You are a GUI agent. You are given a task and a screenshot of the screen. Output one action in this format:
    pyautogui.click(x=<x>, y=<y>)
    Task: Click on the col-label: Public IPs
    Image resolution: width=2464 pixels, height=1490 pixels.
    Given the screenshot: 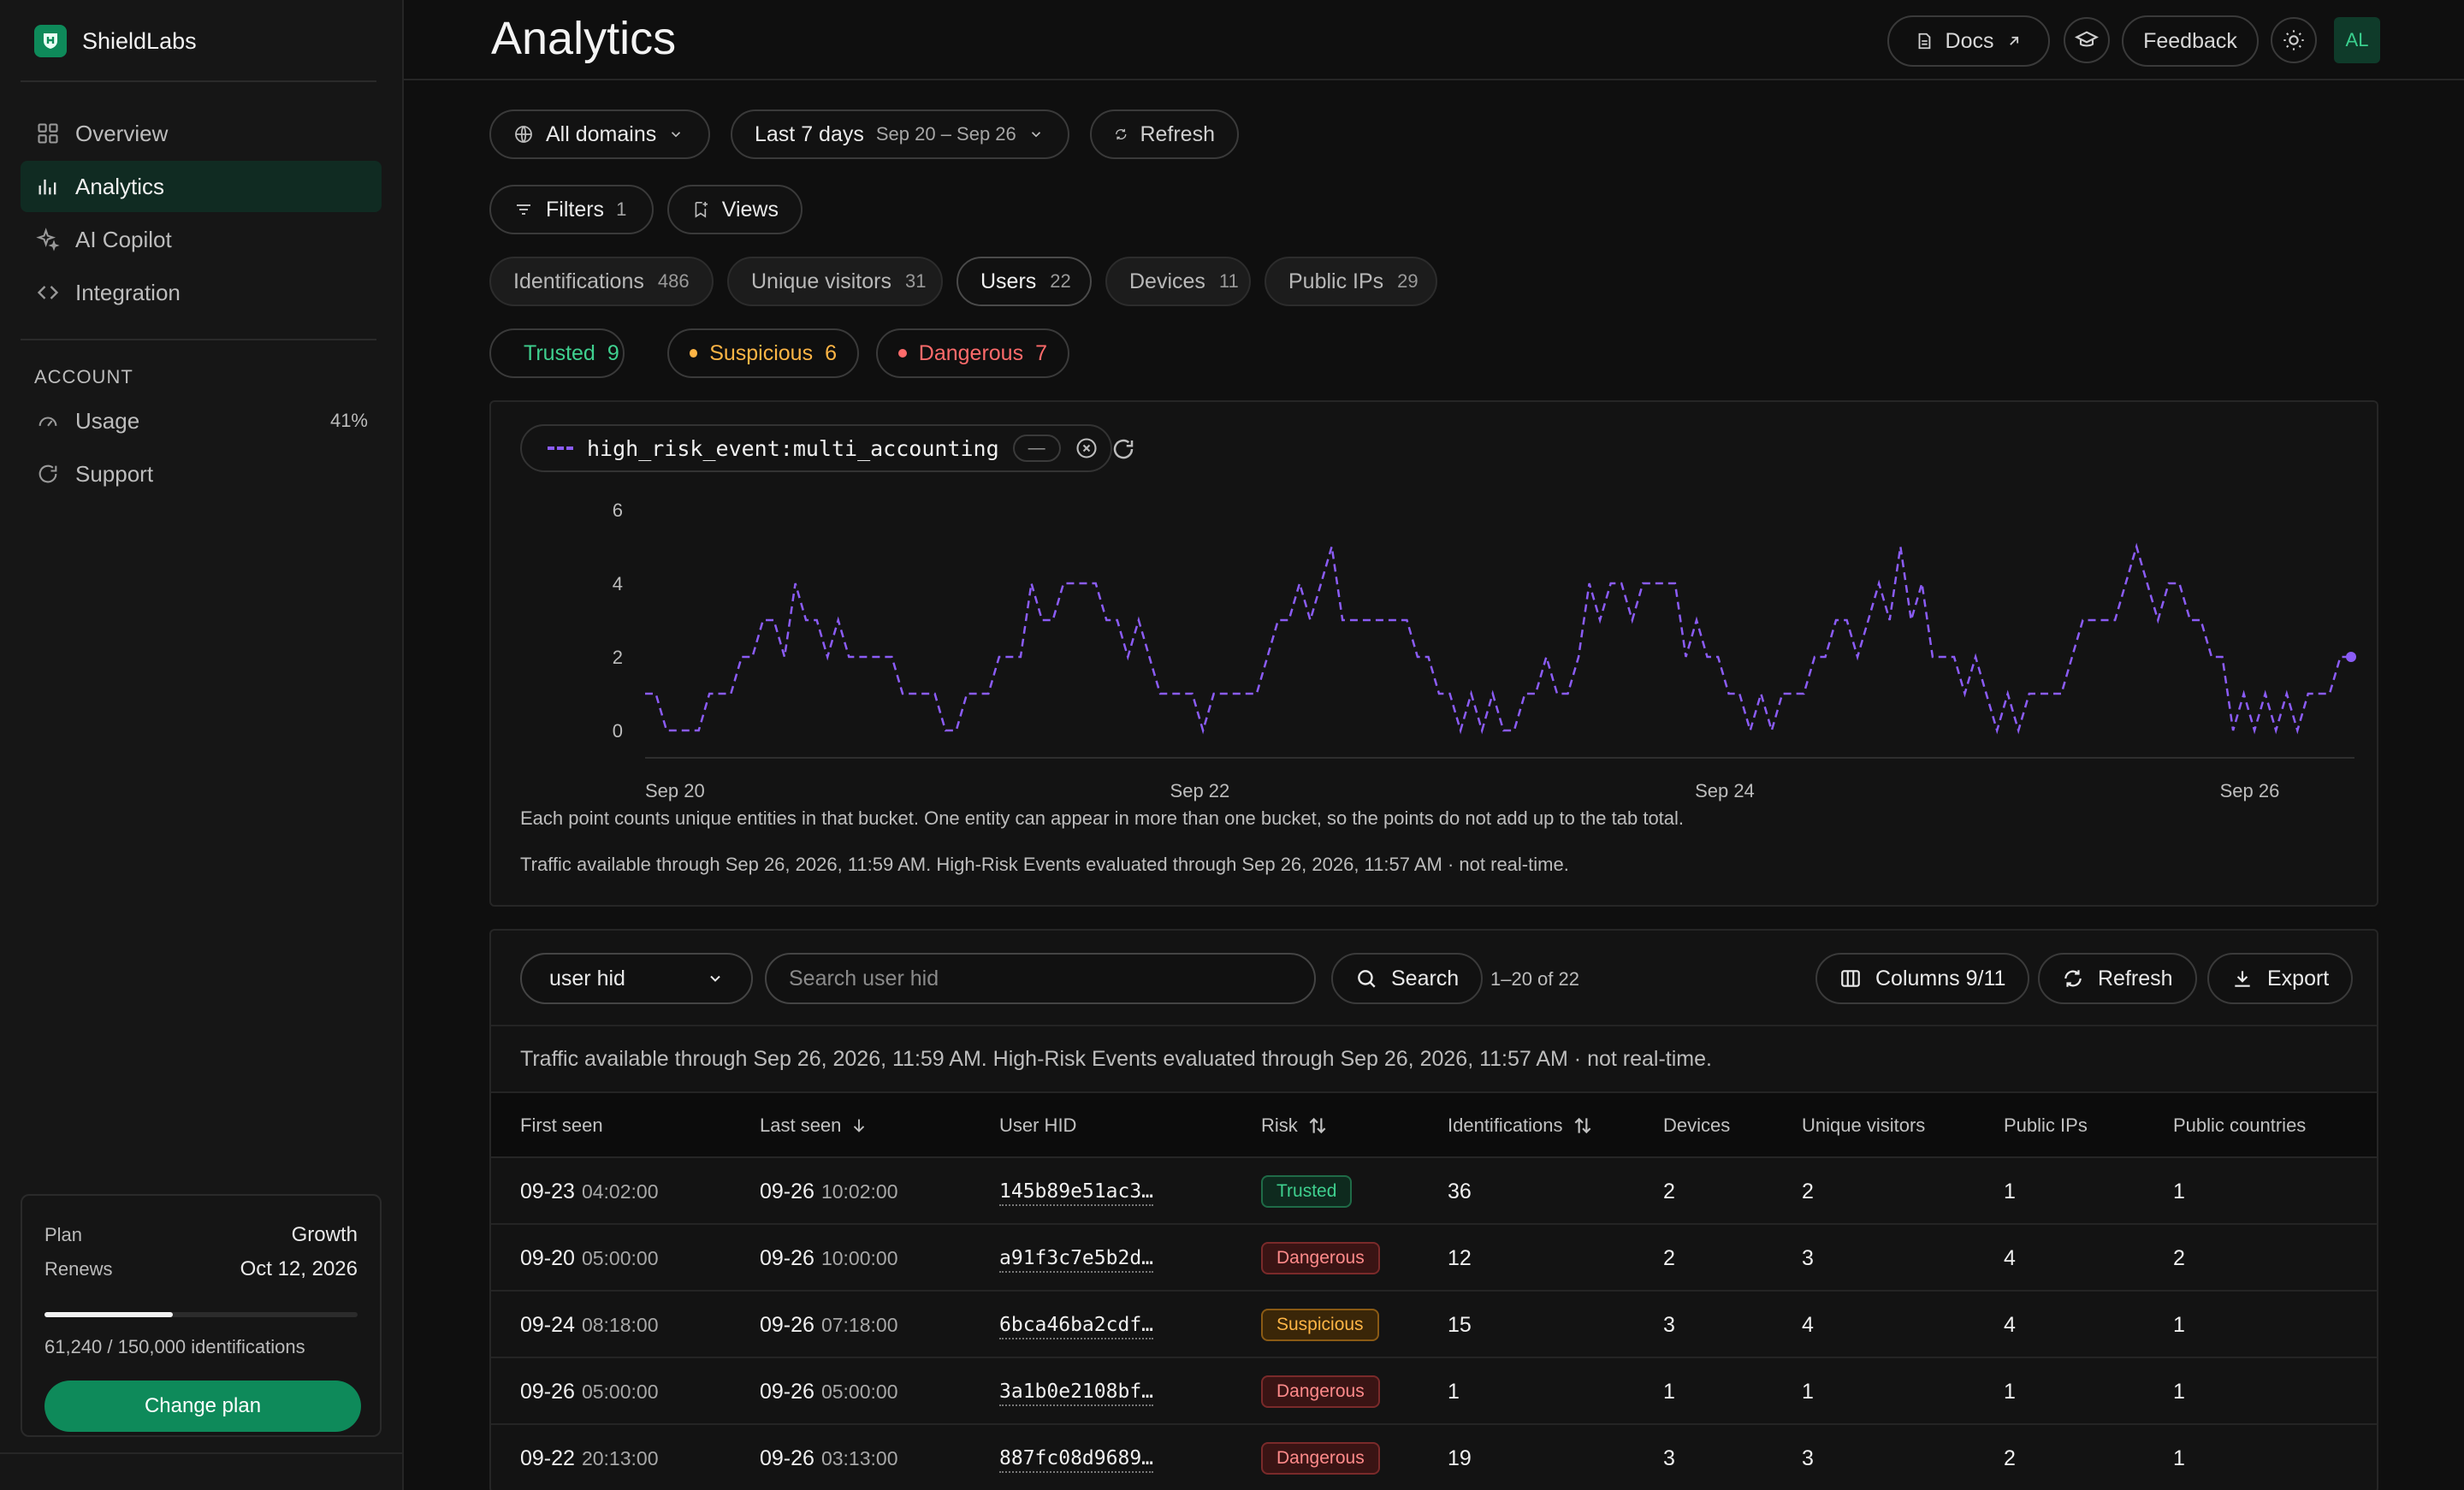 What is the action you would take?
    pyautogui.click(x=2046, y=1125)
    